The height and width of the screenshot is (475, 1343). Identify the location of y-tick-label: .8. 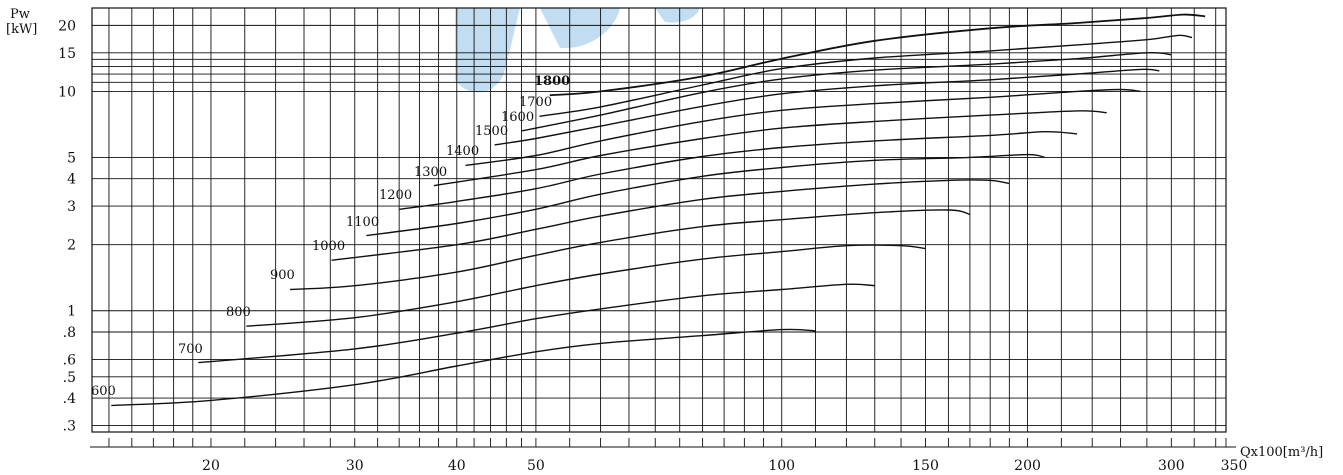
(69, 333).